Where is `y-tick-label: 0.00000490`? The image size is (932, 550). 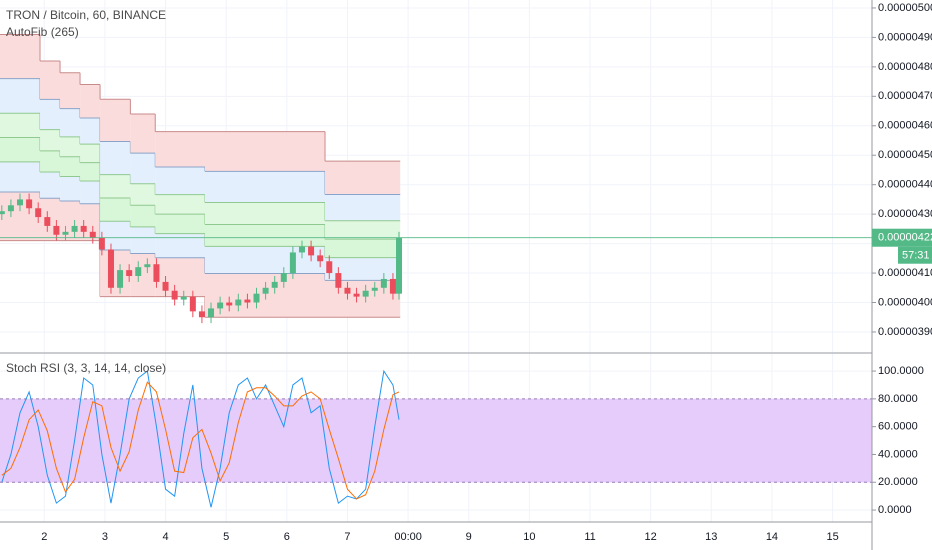 y-tick-label: 0.00000490 is located at coordinates (905, 37).